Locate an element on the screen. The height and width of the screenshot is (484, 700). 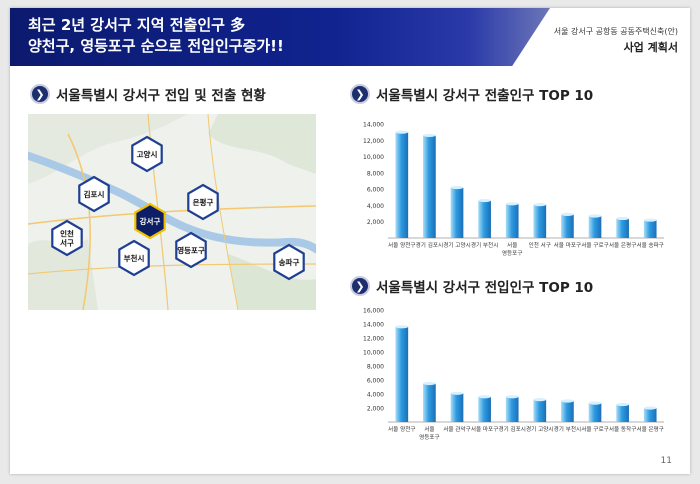
x-tick-label: 인천 서구 is located at coordinates (540, 245).